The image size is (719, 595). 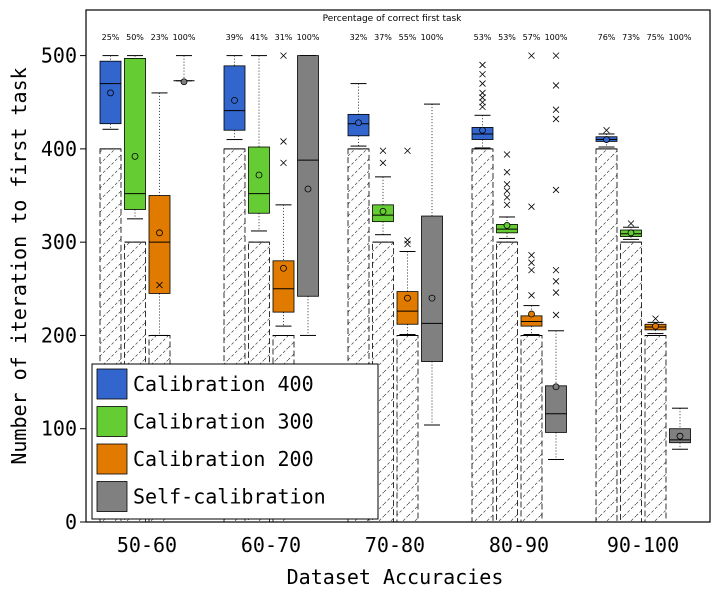 I want to click on y-tick-label: 200, so click(x=59, y=335).